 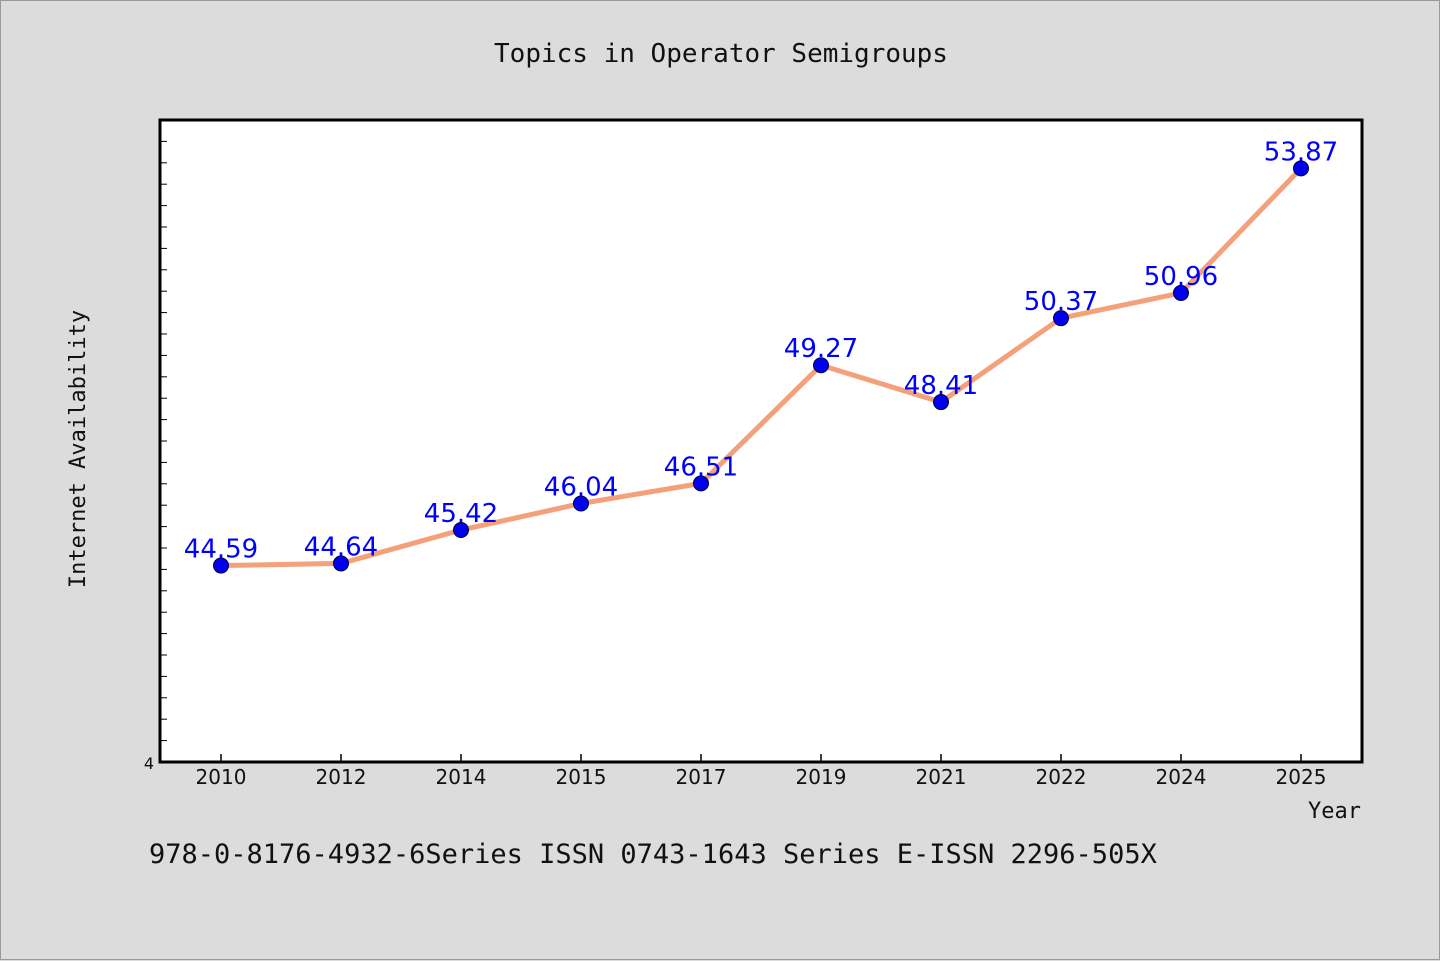 I want to click on x-tick-label: 2014, so click(x=461, y=777).